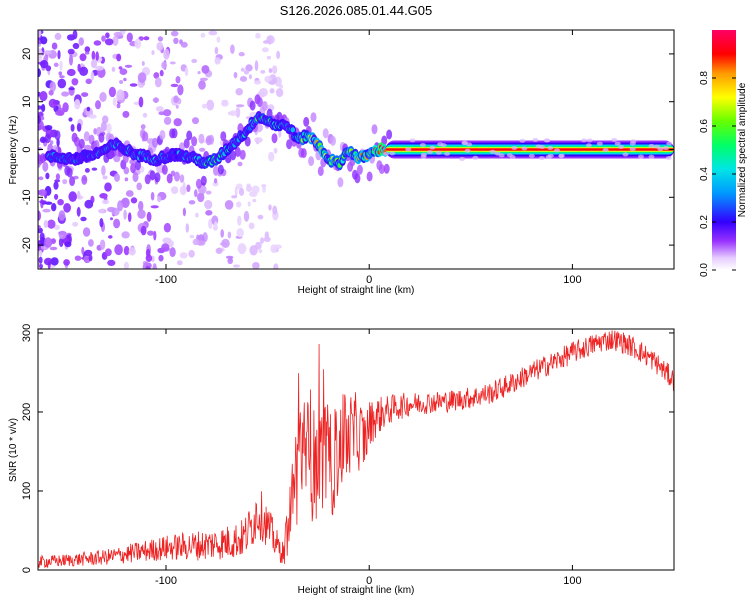  Describe the element at coordinates (356, 10) in the screenshot. I see `chart-title: S126.2026.085.01.44.G05` at that location.